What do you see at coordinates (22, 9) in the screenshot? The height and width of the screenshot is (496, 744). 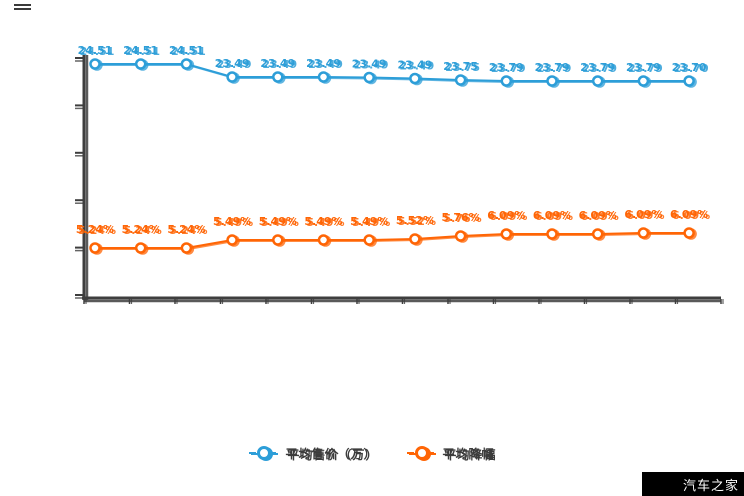 I see `corner-mark` at bounding box center [22, 9].